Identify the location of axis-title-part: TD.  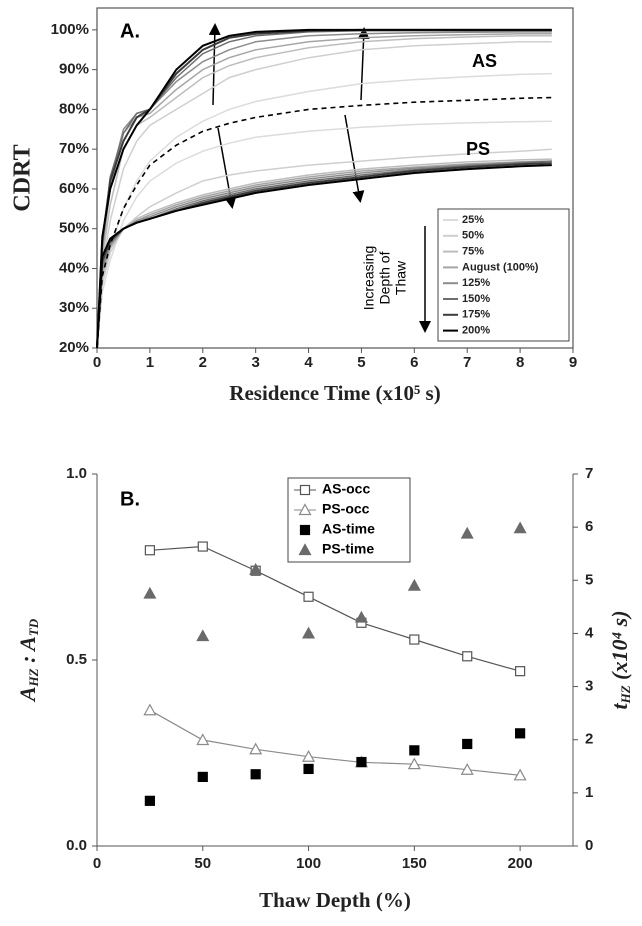
(33, 627).